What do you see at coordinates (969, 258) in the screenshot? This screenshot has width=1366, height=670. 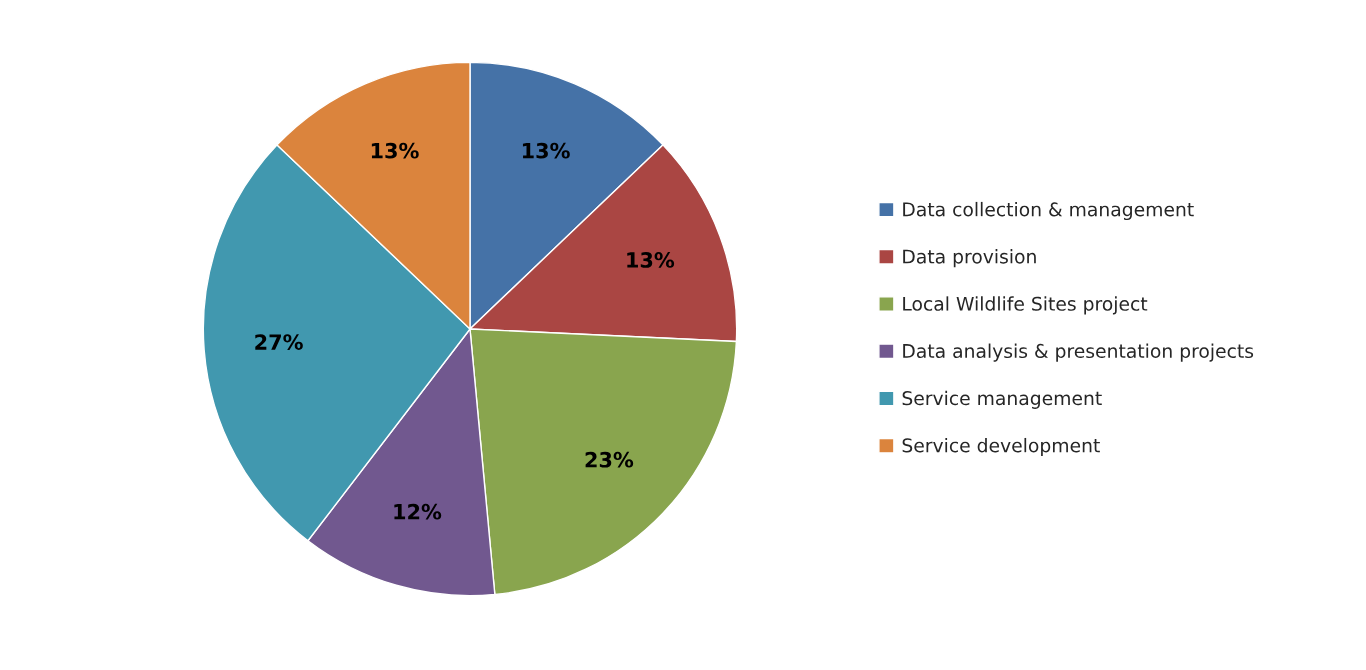 I see `legend-label: Data provision` at bounding box center [969, 258].